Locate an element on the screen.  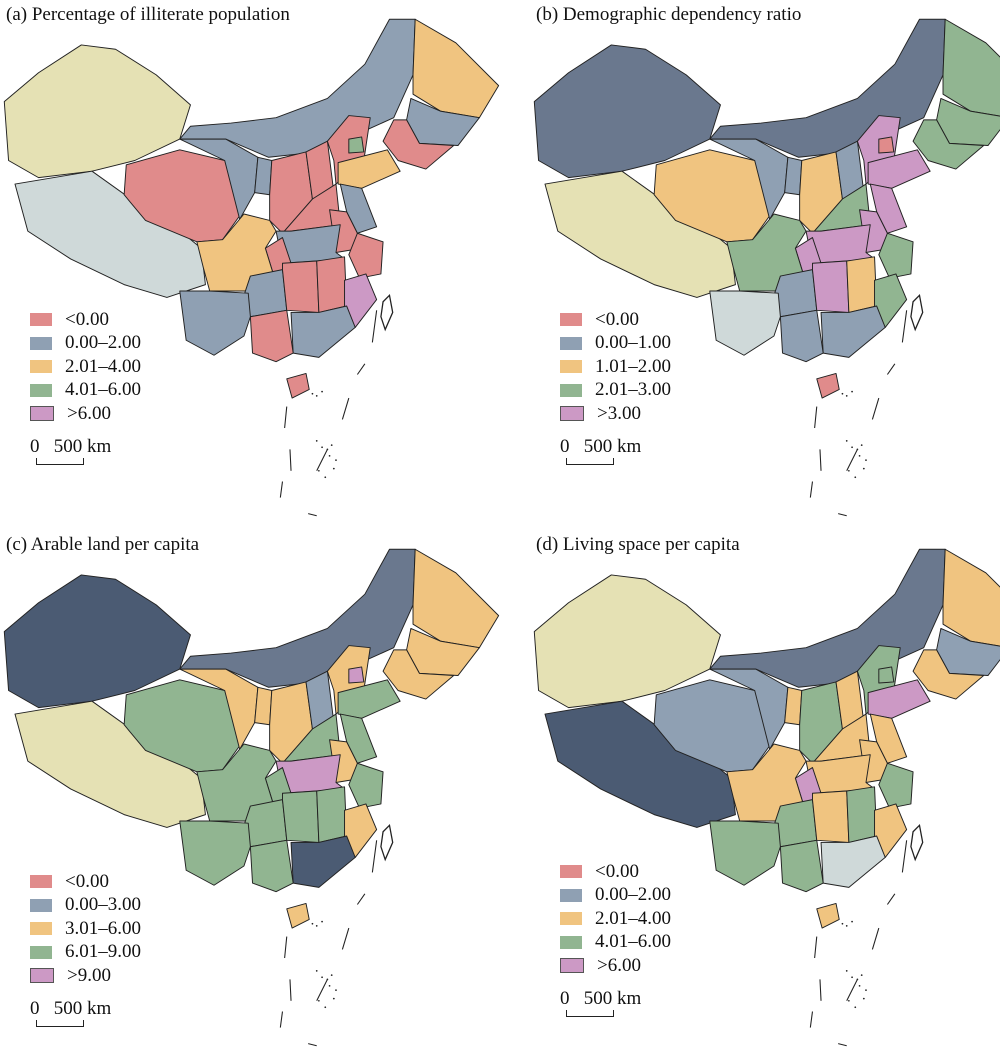
panel-title: (b) Demographic dependency ratio is located at coordinates (669, 14).